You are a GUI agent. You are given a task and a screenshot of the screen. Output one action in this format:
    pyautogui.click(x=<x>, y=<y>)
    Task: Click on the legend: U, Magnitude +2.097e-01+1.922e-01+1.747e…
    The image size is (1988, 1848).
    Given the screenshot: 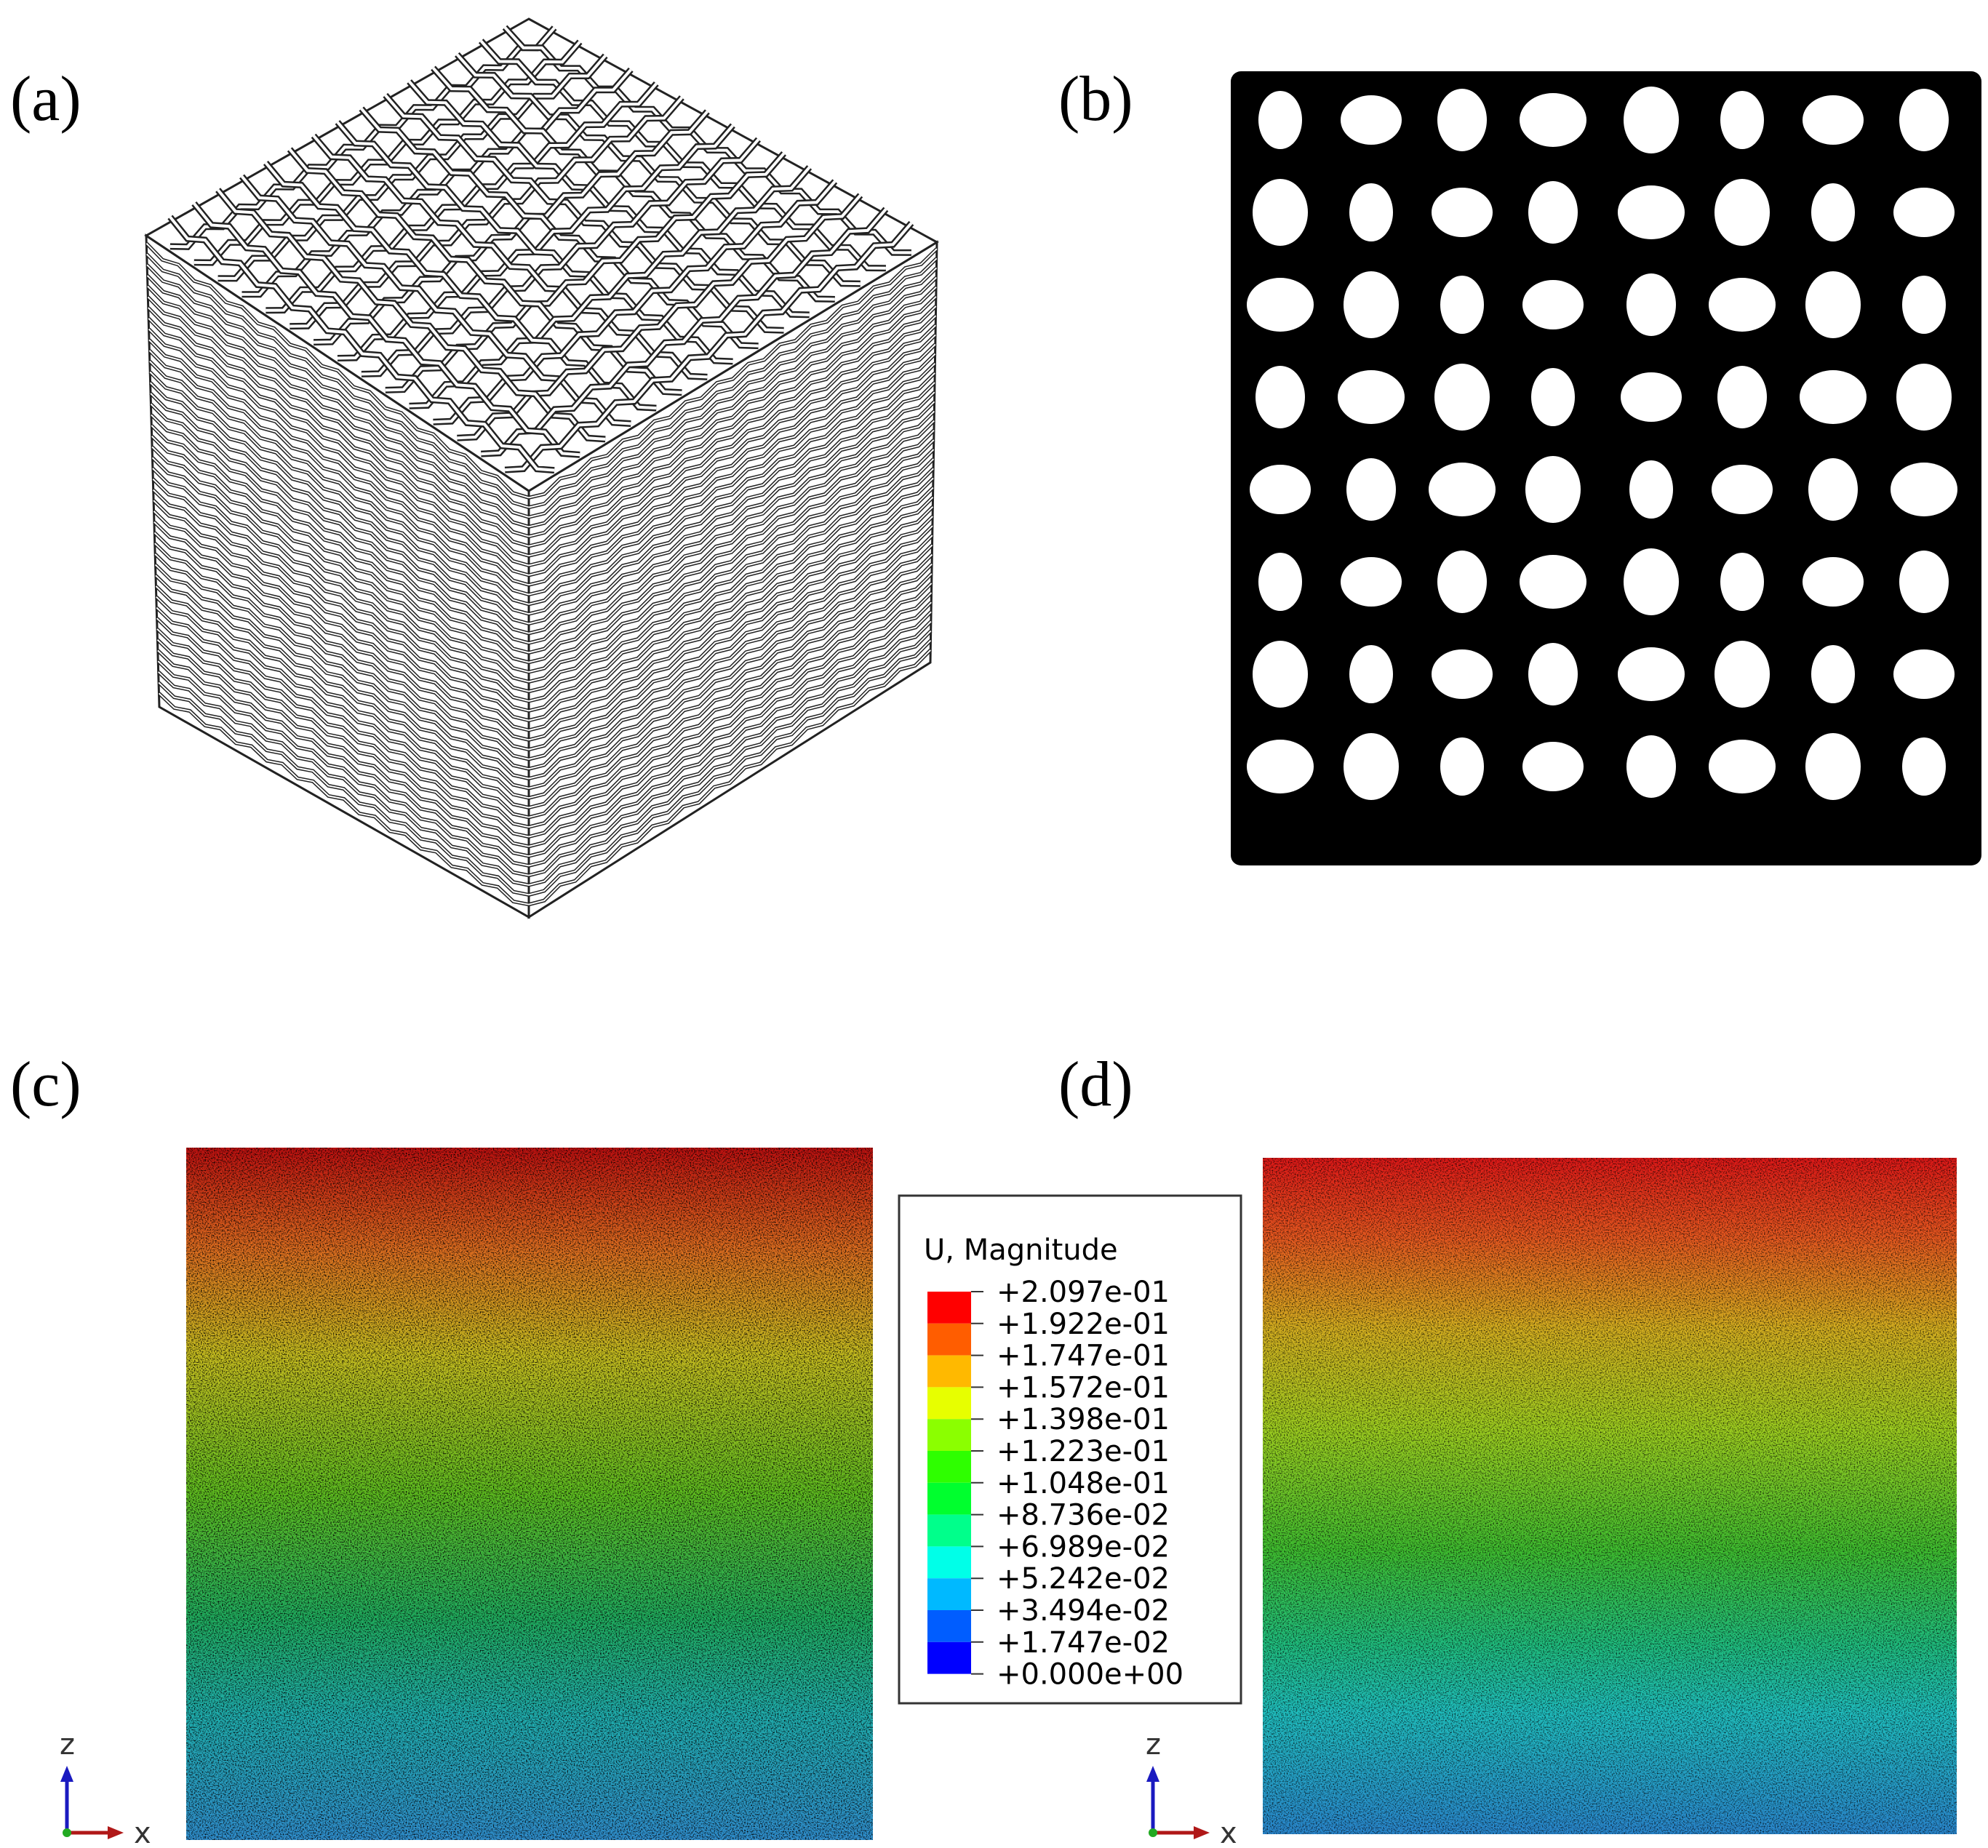 What is the action you would take?
    pyautogui.click(x=1070, y=1449)
    